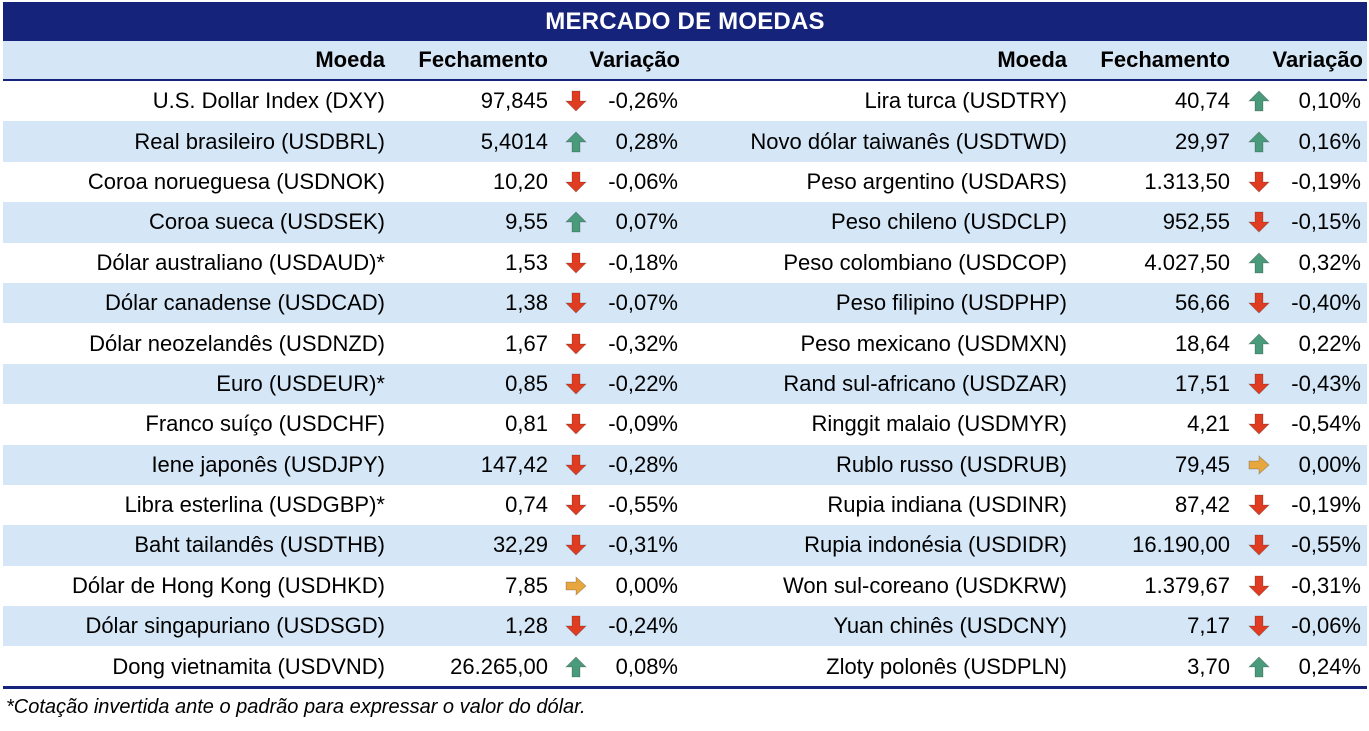 The height and width of the screenshot is (731, 1369). Describe the element at coordinates (643, 101) in the screenshot. I see `change-value-left: -0,26%` at that location.